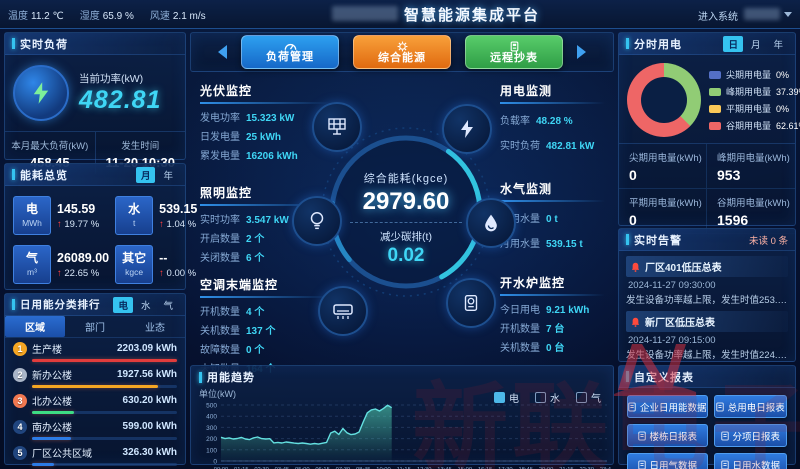  I want to click on alerts-title: 实时告警, so click(658, 240).